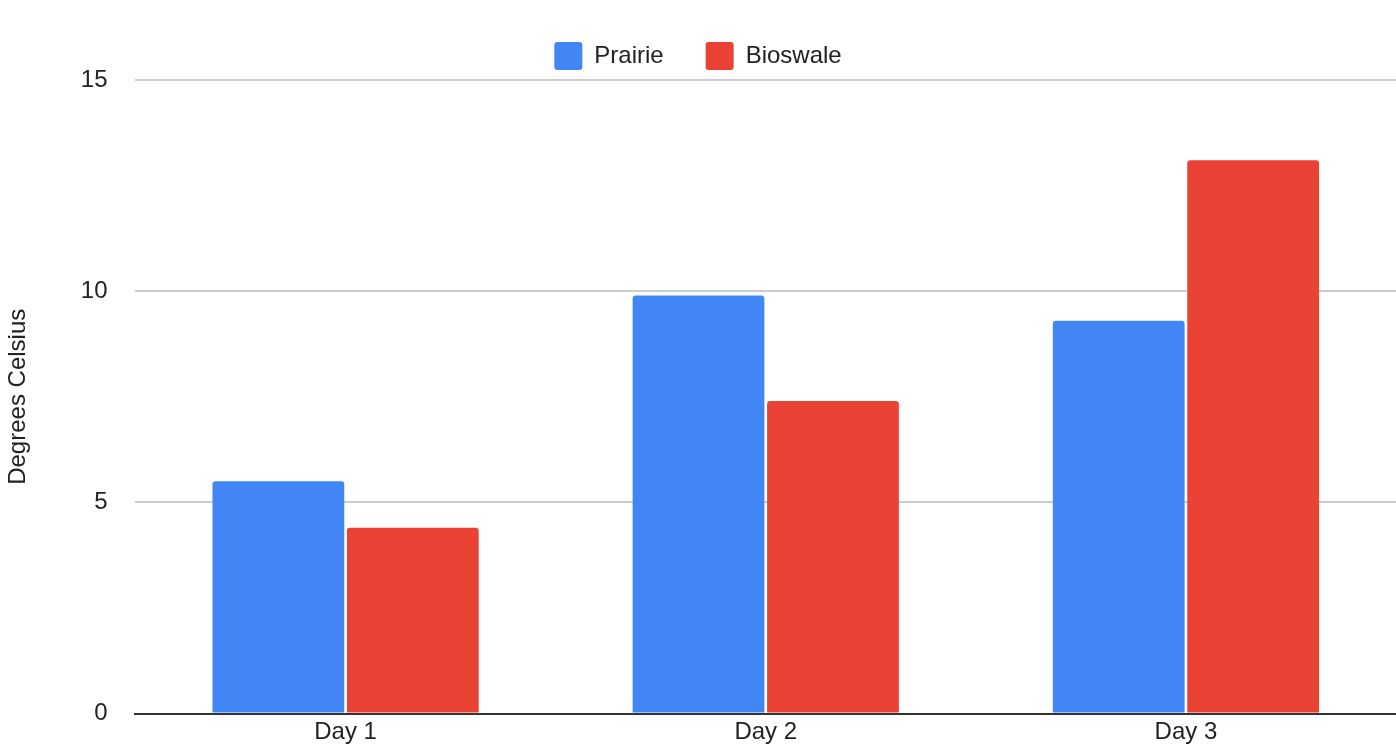 The width and height of the screenshot is (1396, 756). I want to click on y-tick-label: 10, so click(94, 289).